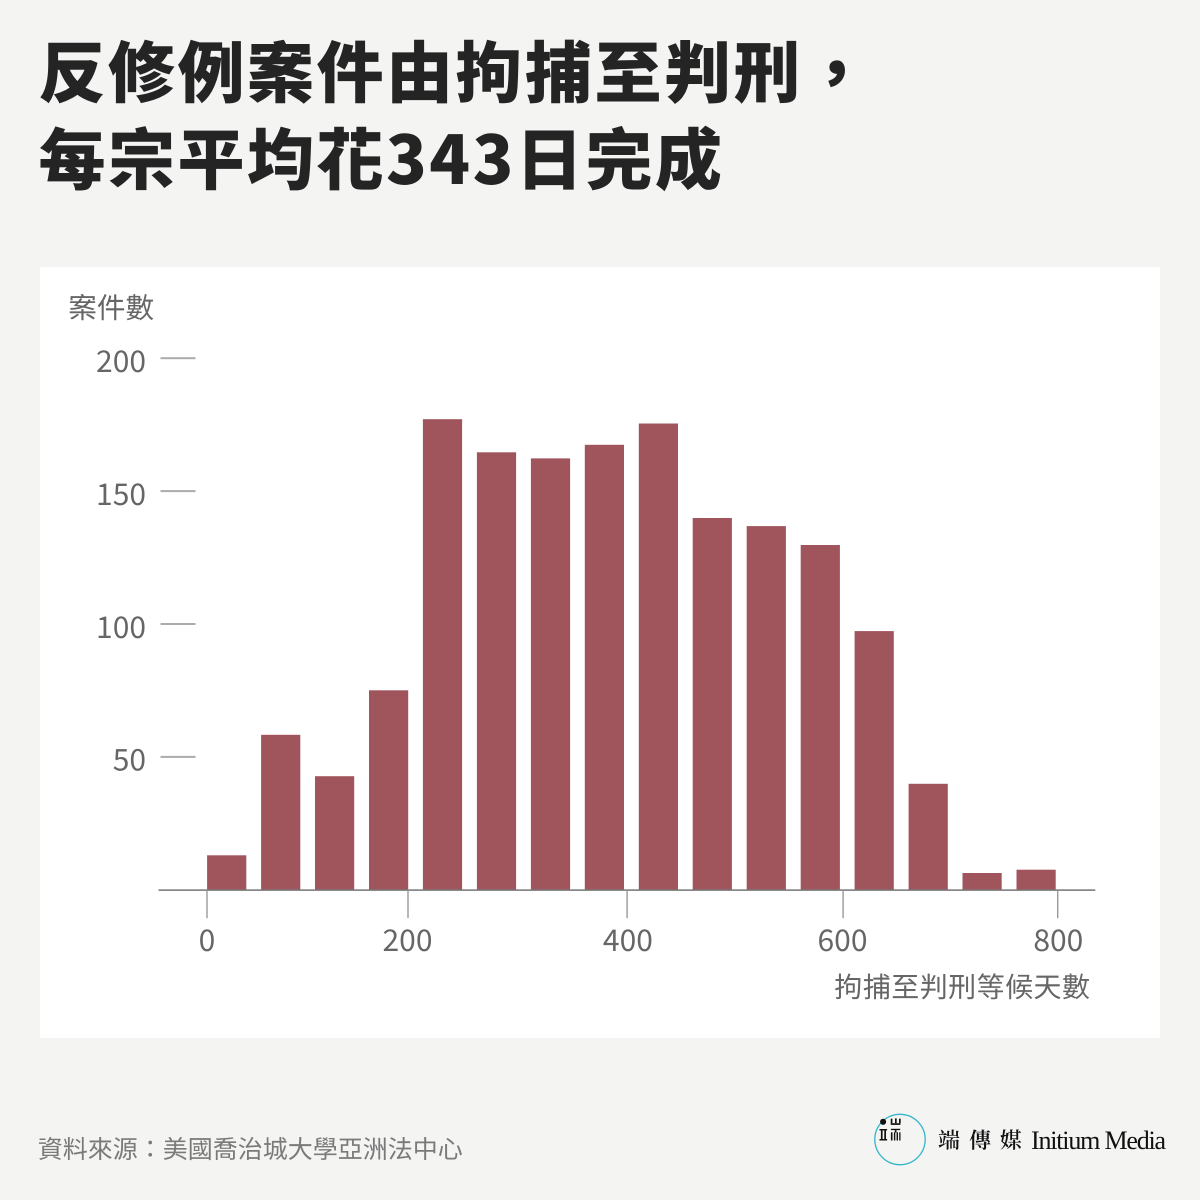 The image size is (1200, 1200). What do you see at coordinates (628, 938) in the screenshot?
I see `svg-text: 400` at bounding box center [628, 938].